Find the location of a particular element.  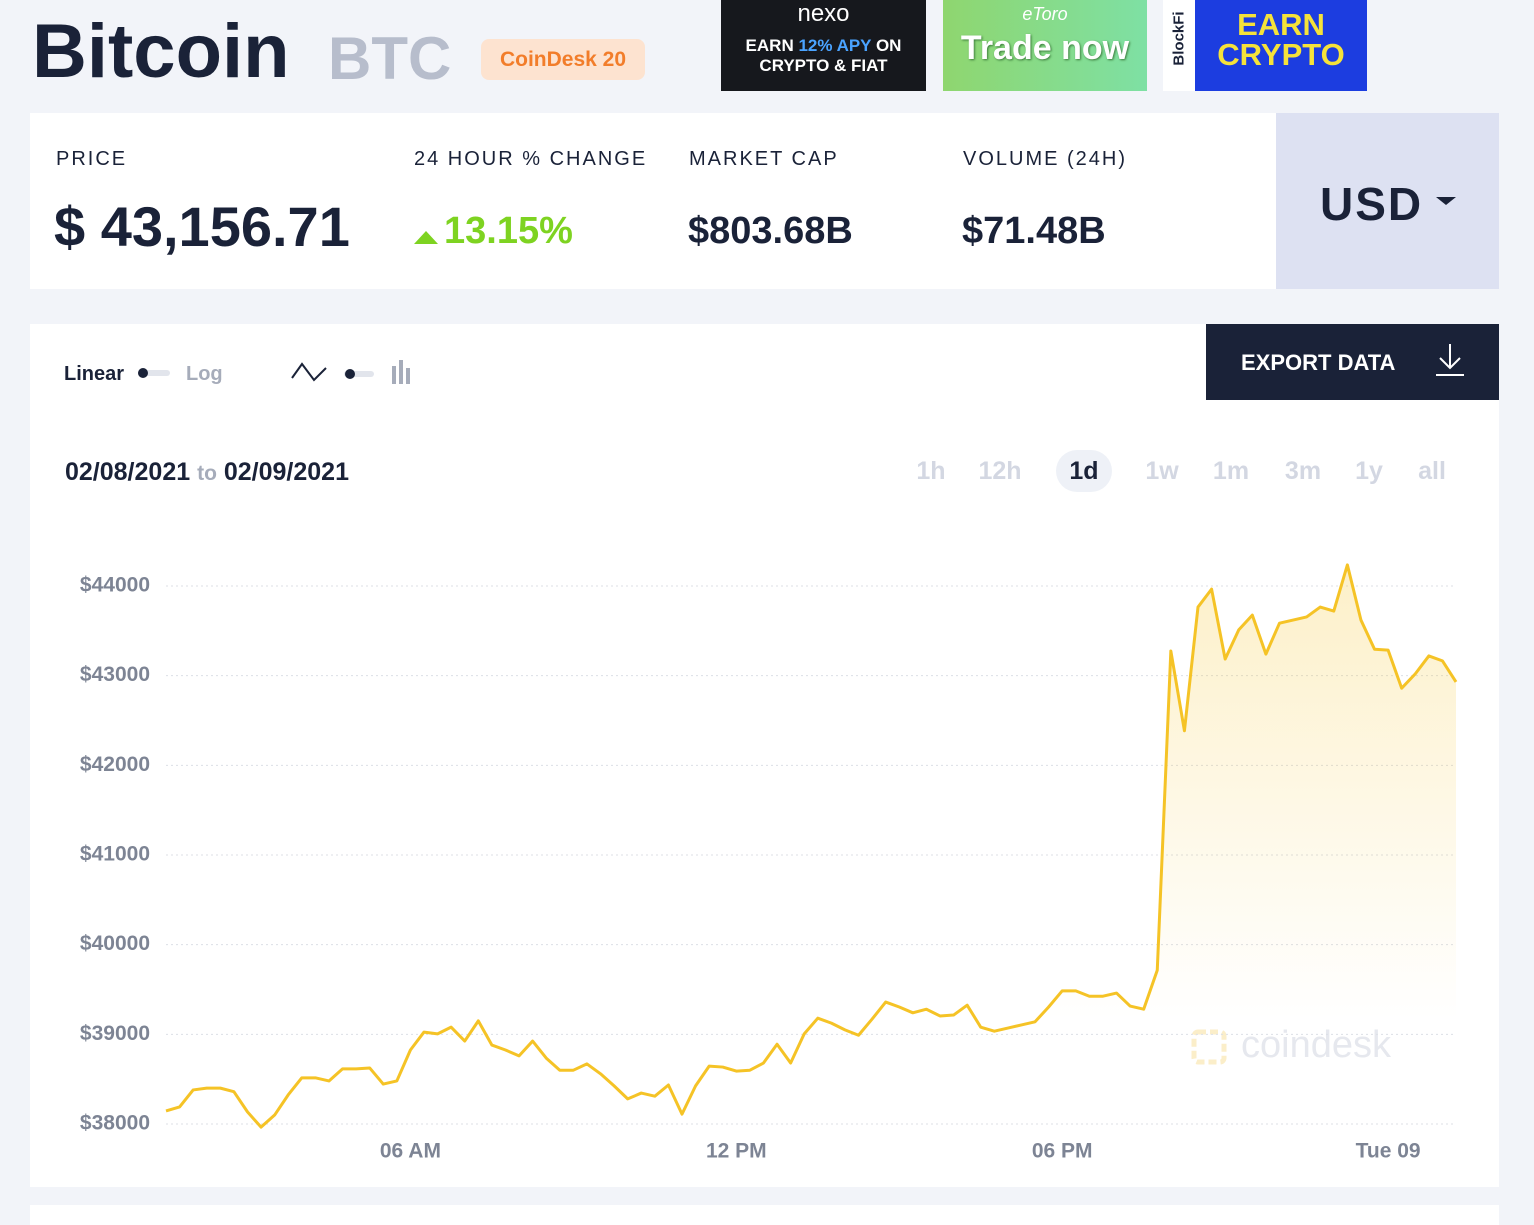

up-triangle is located at coordinates (426, 237).